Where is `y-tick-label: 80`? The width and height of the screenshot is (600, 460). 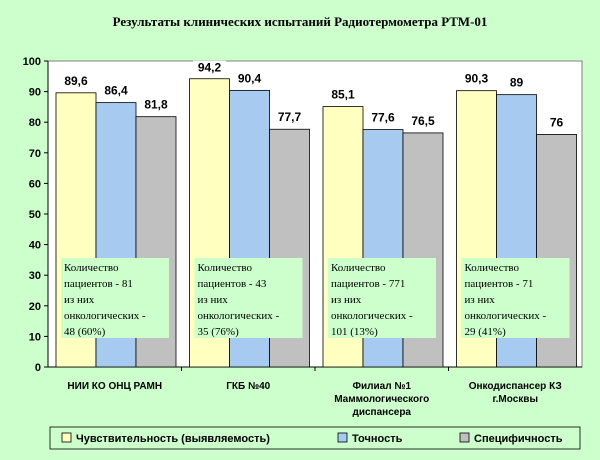 y-tick-label: 80 is located at coordinates (35, 123).